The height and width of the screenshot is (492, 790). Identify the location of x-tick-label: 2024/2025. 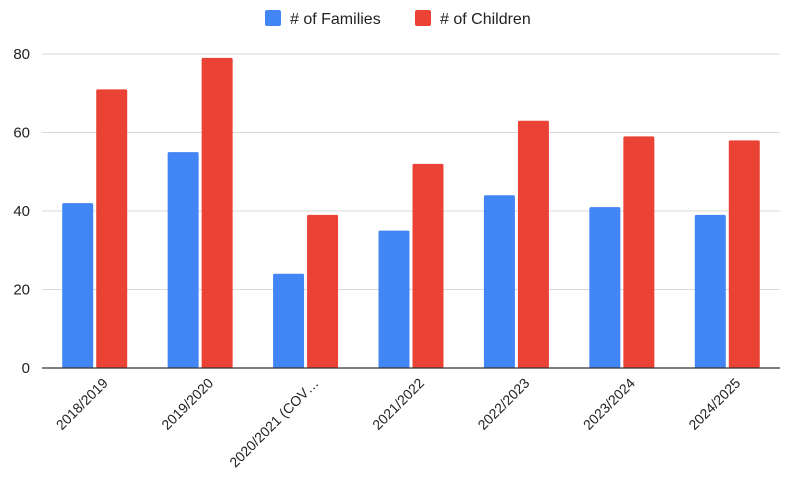
(714, 404).